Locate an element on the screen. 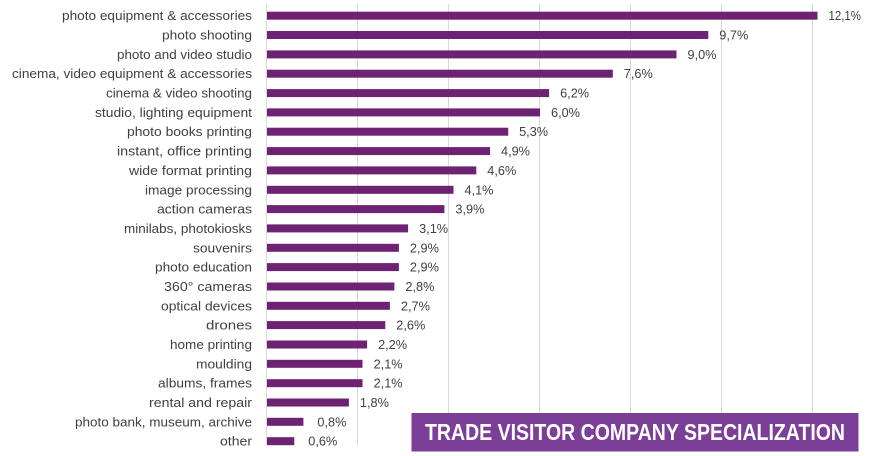  svg-text: 4,9% is located at coordinates (515, 151).